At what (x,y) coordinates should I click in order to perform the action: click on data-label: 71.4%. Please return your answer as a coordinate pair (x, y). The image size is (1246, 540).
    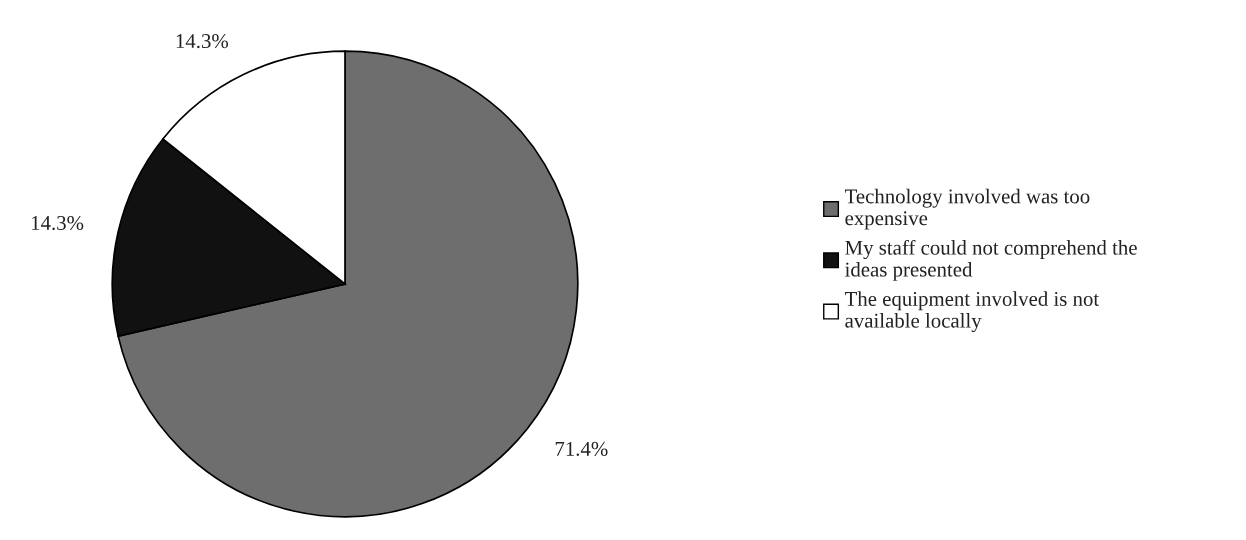
    Looking at the image, I should click on (581, 448).